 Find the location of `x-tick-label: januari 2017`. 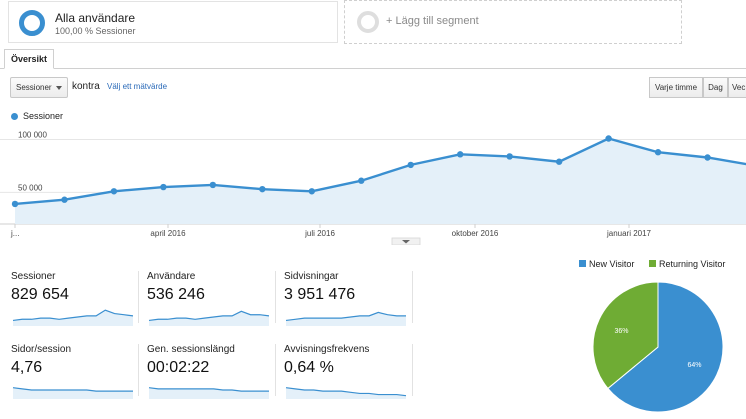

x-tick-label: januari 2017 is located at coordinates (629, 233).